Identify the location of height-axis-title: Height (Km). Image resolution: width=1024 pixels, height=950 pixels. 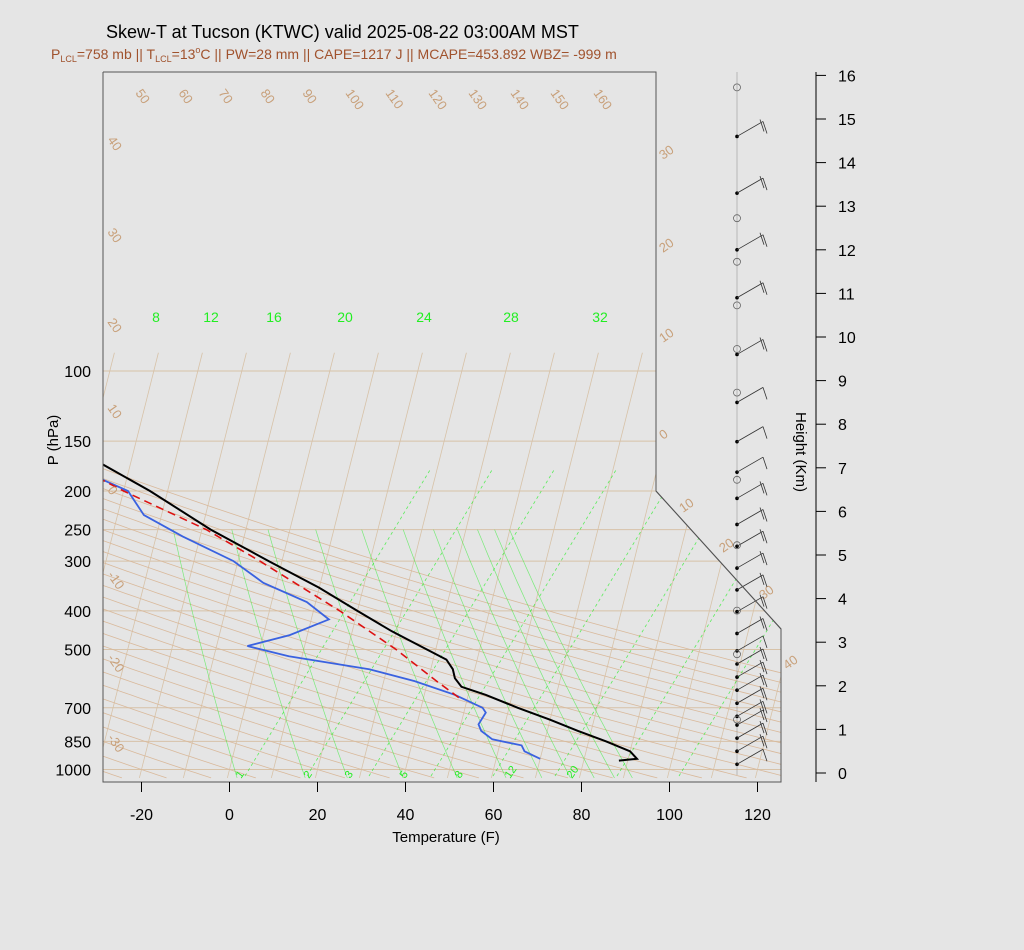
(800, 452).